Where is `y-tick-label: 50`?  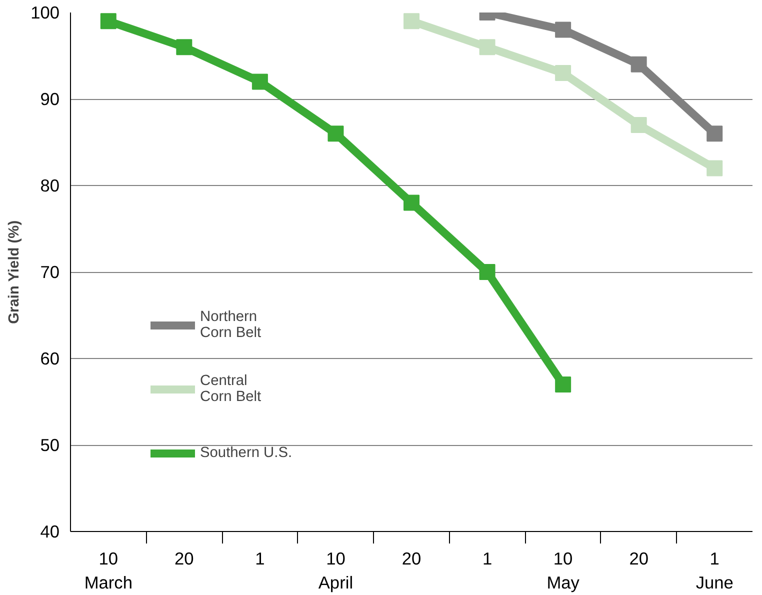 y-tick-label: 50 is located at coordinates (50, 445).